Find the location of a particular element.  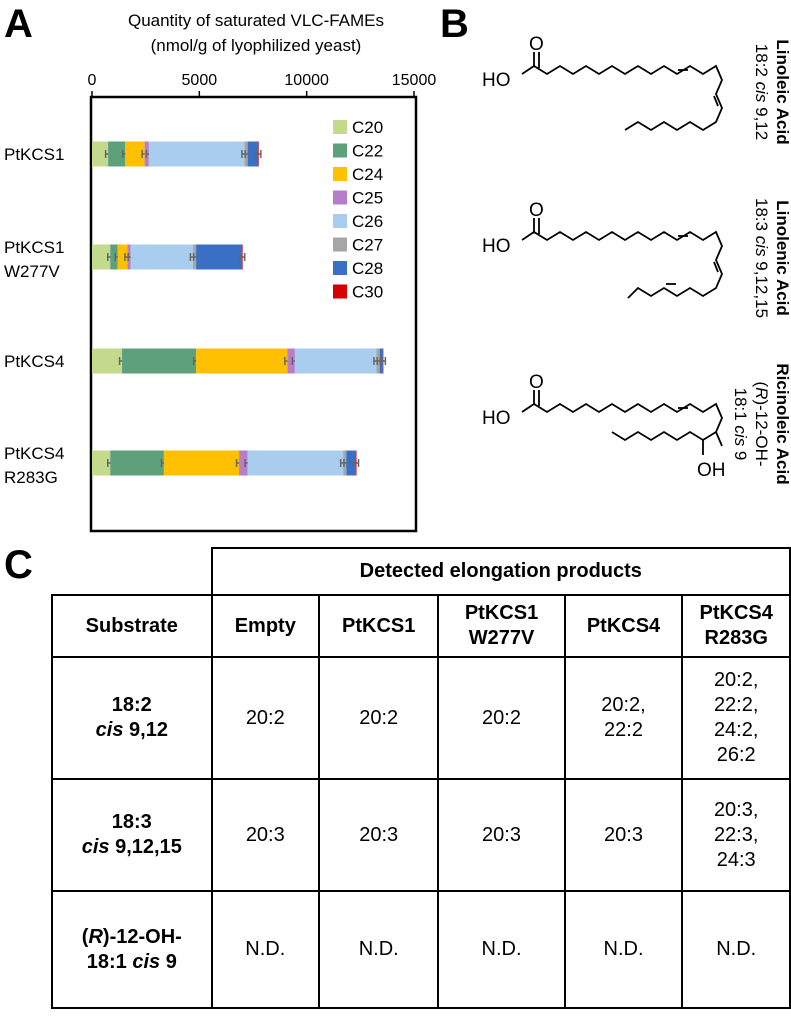

legend-label: C30 is located at coordinates (367, 292).